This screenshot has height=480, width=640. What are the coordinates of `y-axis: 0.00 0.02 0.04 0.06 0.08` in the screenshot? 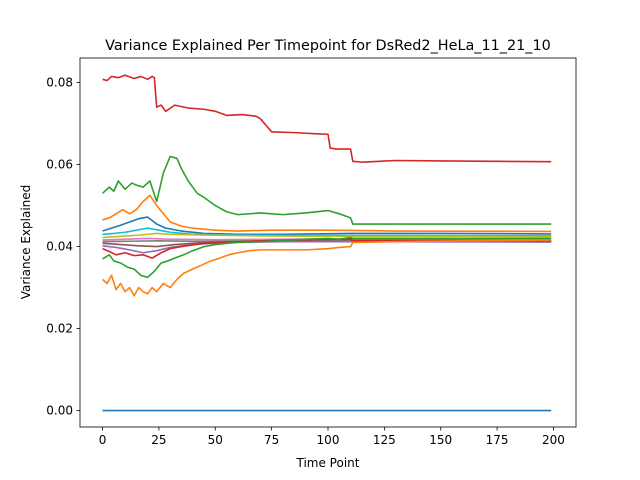 It's located at (63, 247).